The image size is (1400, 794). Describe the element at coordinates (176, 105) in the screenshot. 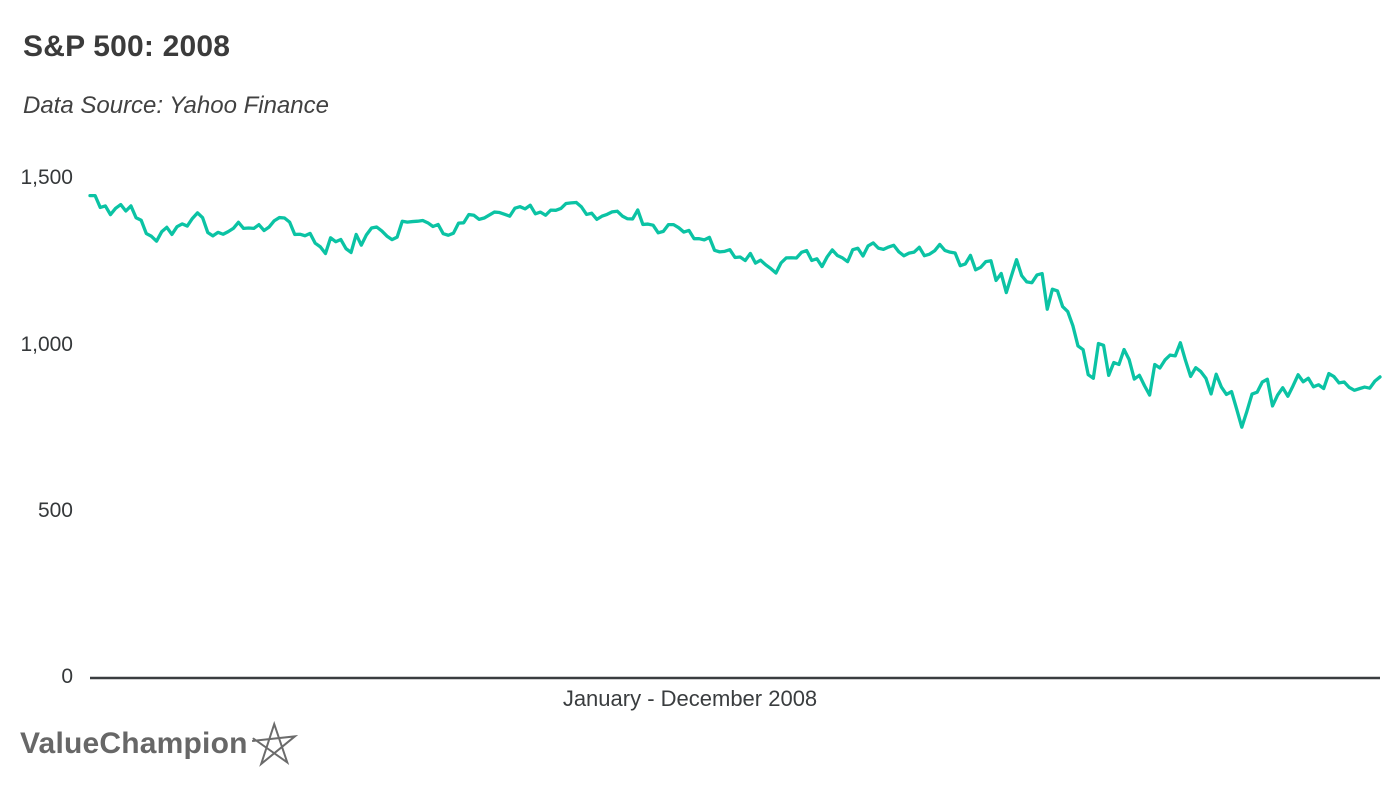

I see `data-source-subtitle: Data Source: Yahoo Finance` at that location.